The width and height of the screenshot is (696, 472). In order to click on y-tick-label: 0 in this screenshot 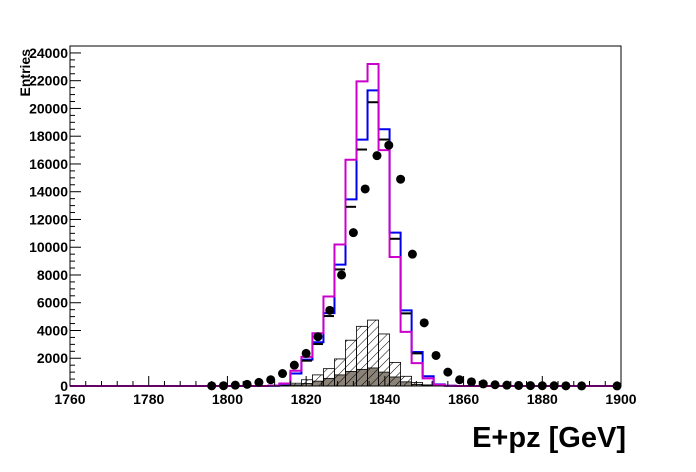, I will do `click(64, 386)`.